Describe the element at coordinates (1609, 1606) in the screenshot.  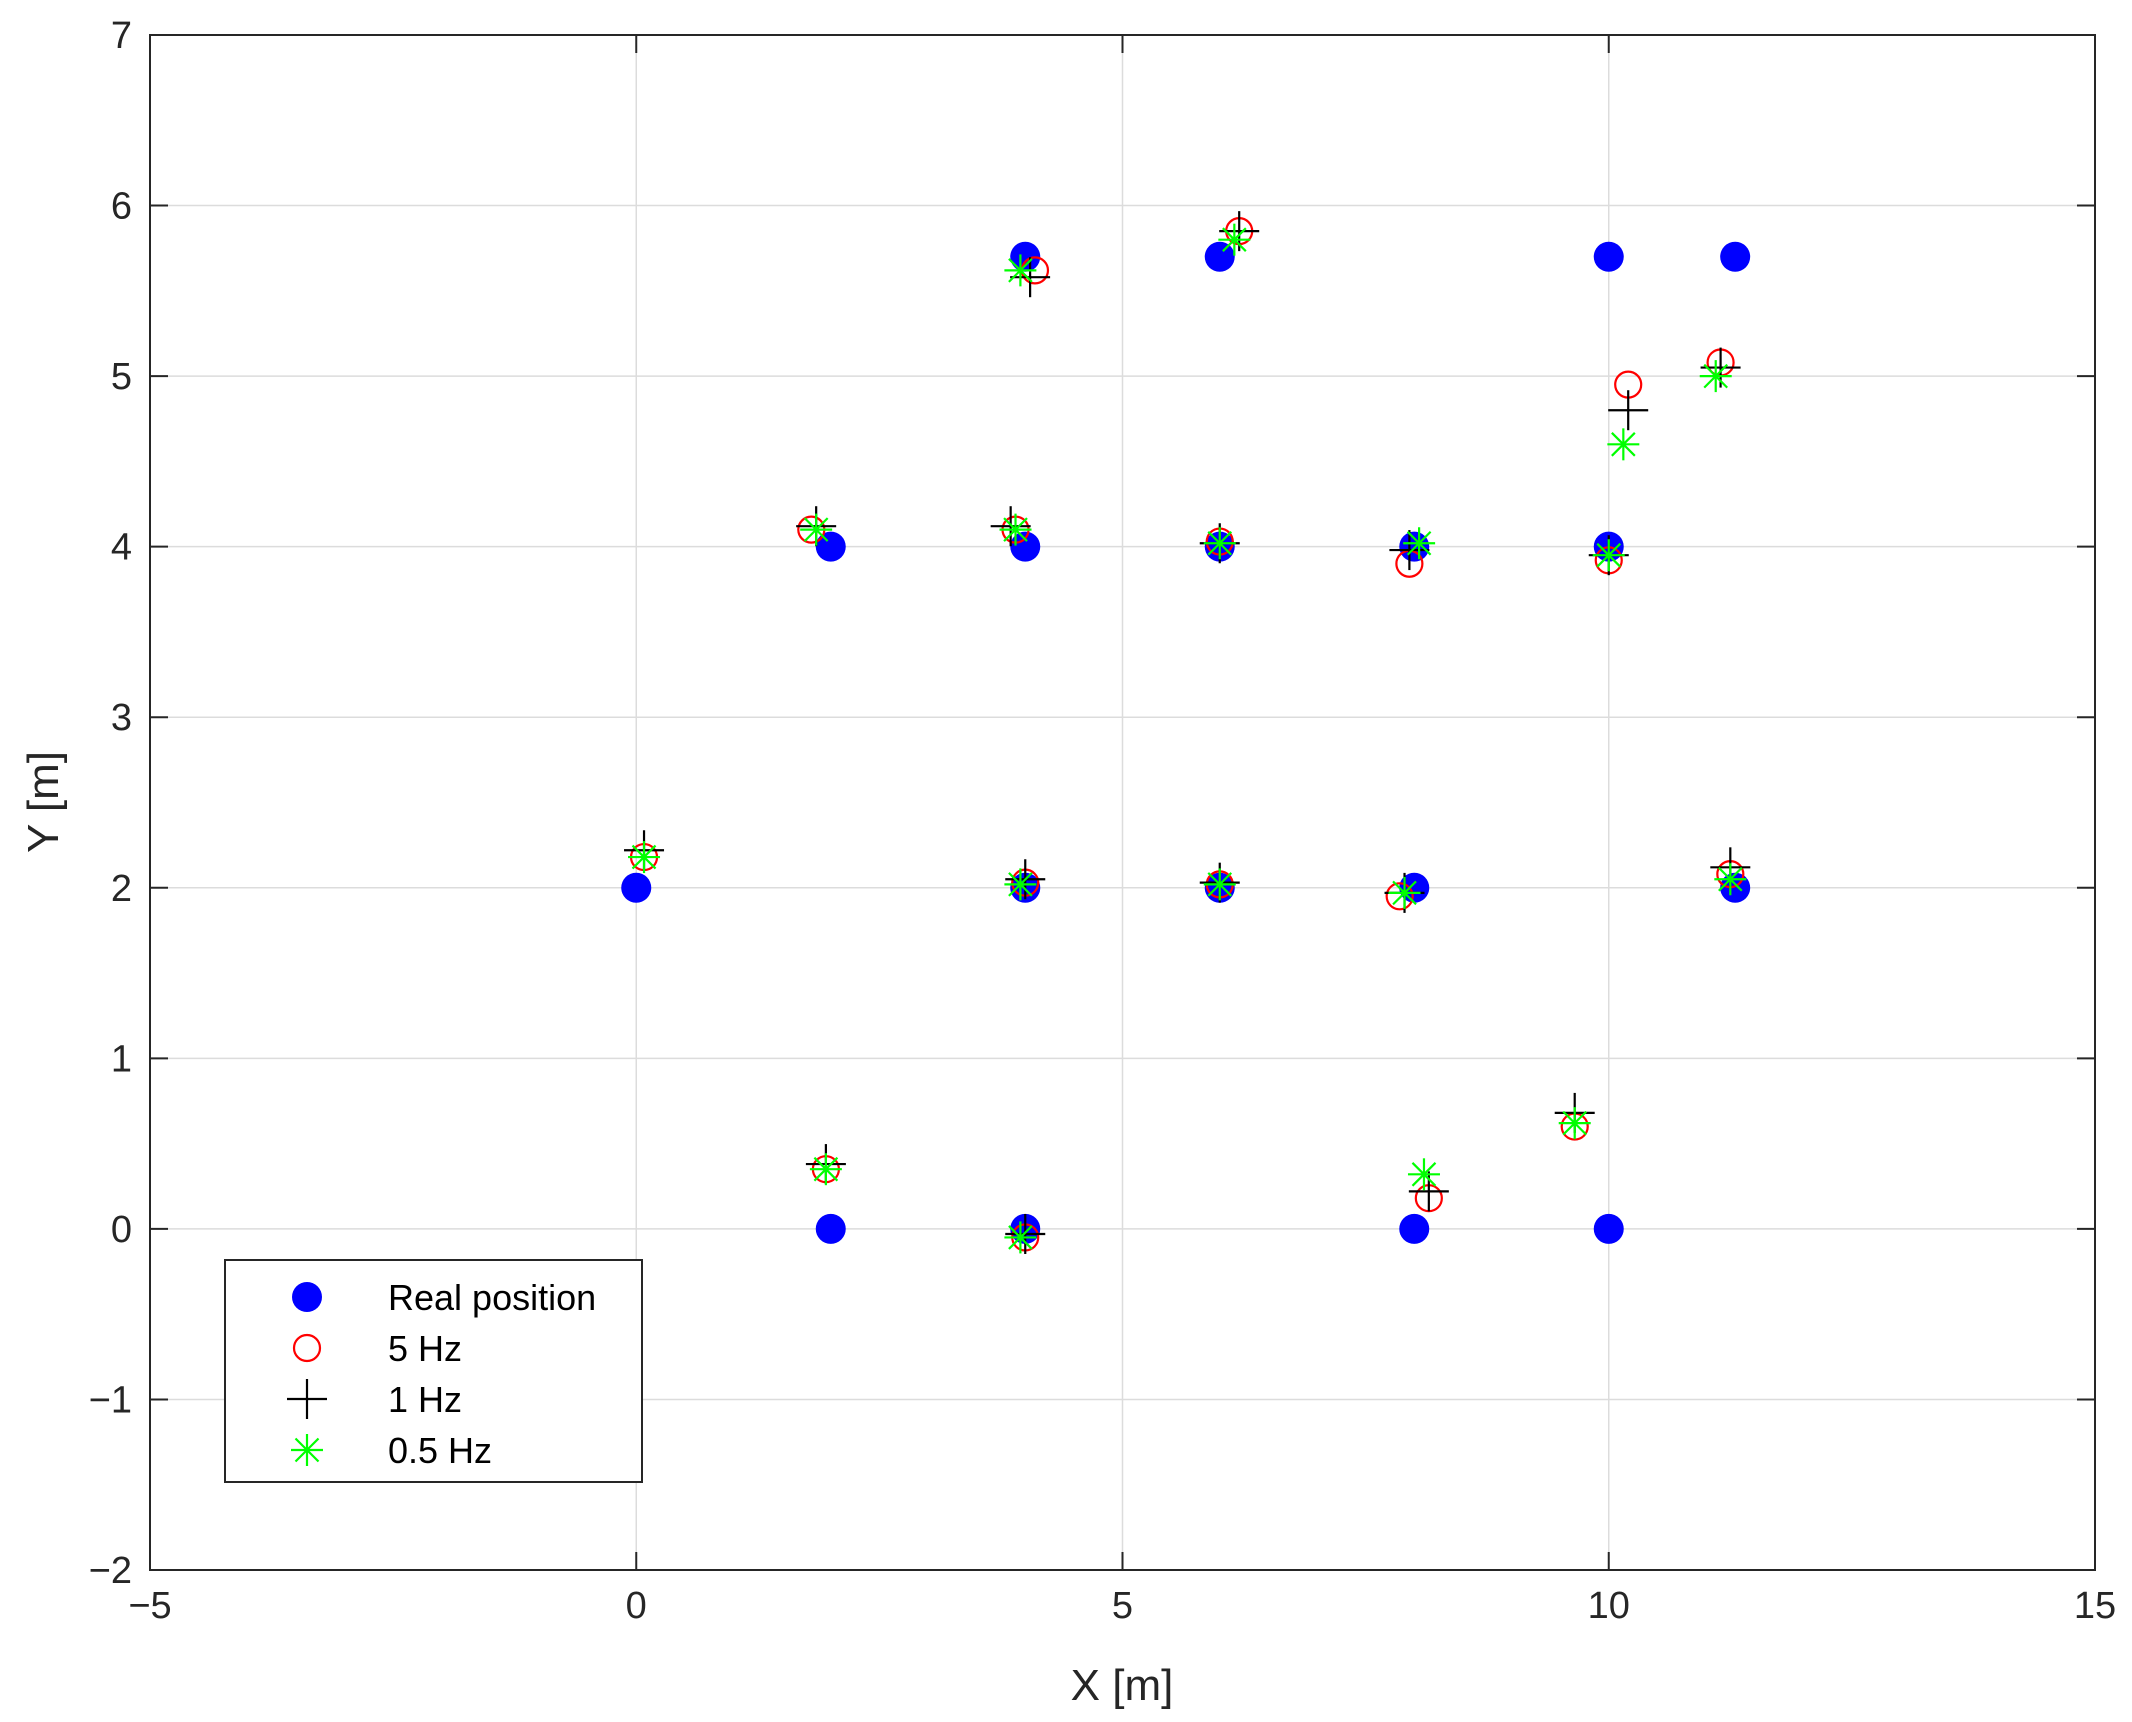
I see `x-tick-label: 10` at that location.